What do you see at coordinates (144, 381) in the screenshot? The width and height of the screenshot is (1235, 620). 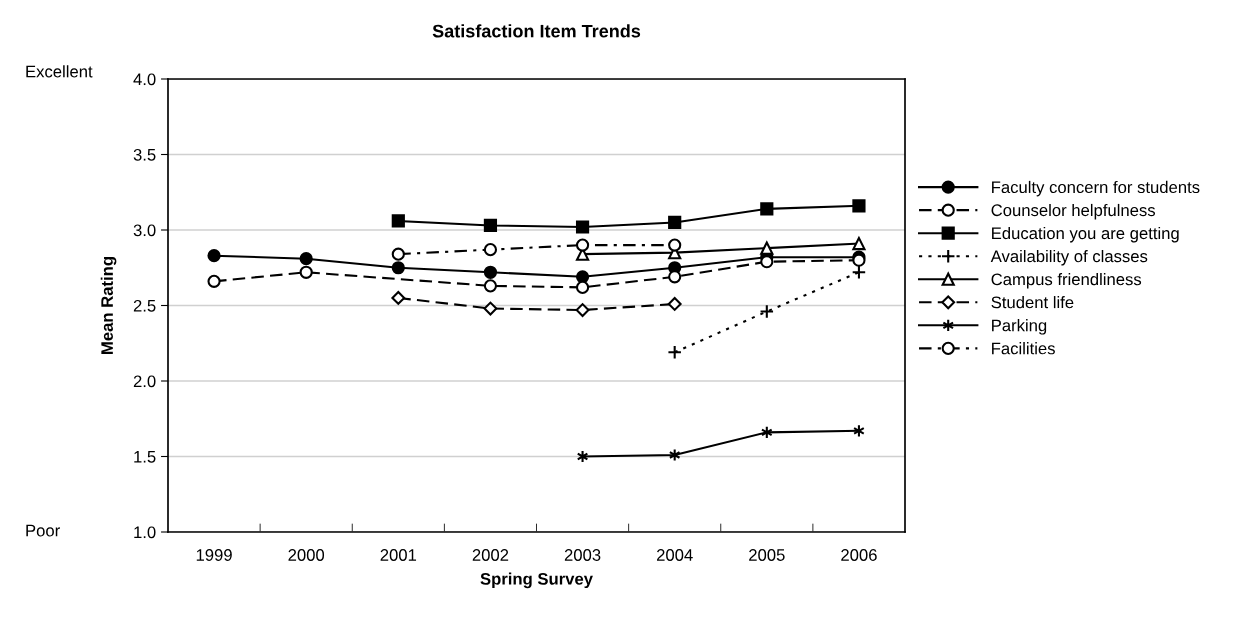 I see `y-tick-label: 2.0` at bounding box center [144, 381].